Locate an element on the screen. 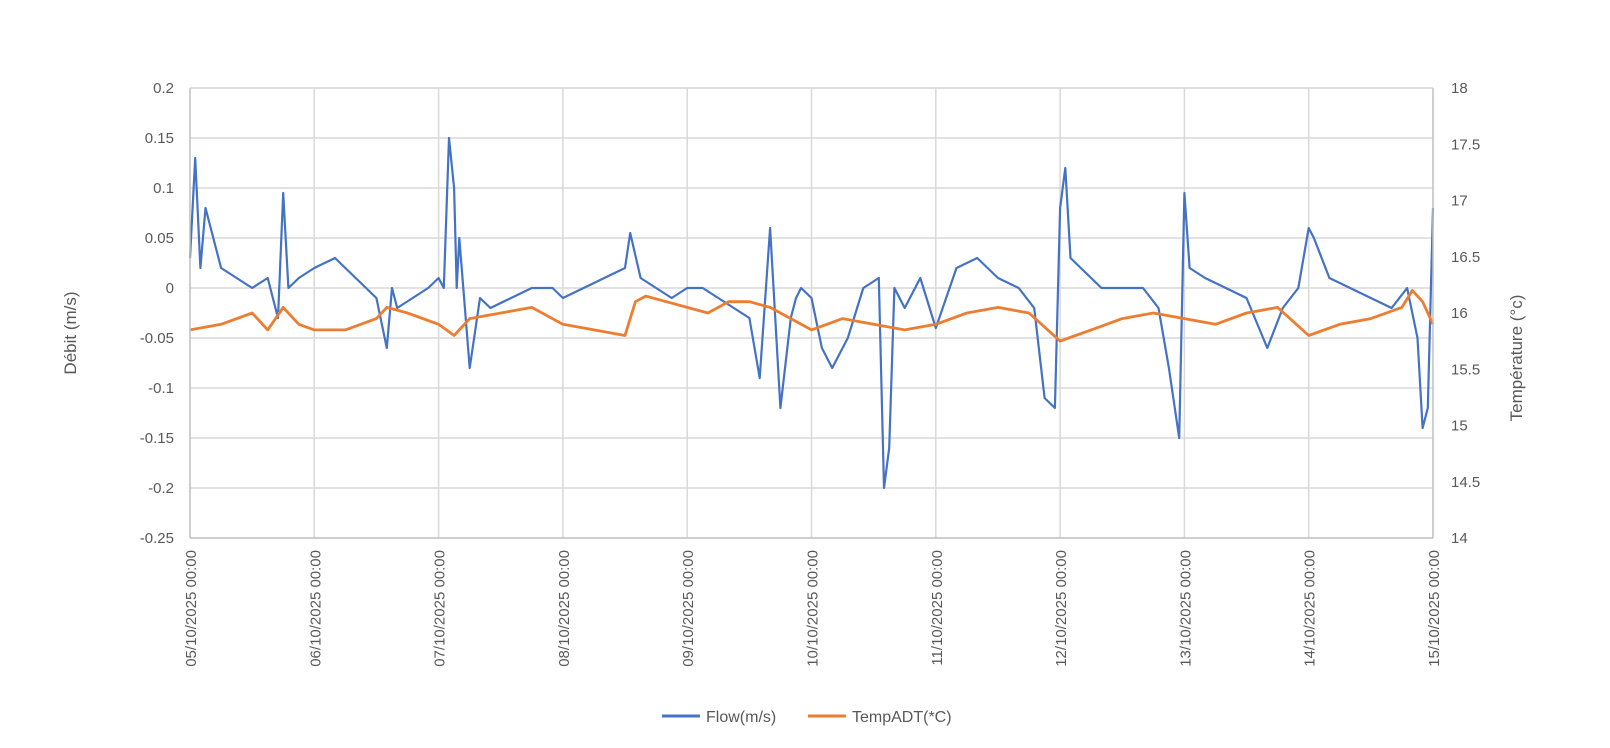 This screenshot has width=1610, height=748. y-tick-label-left: -0.05 is located at coordinates (157, 338).